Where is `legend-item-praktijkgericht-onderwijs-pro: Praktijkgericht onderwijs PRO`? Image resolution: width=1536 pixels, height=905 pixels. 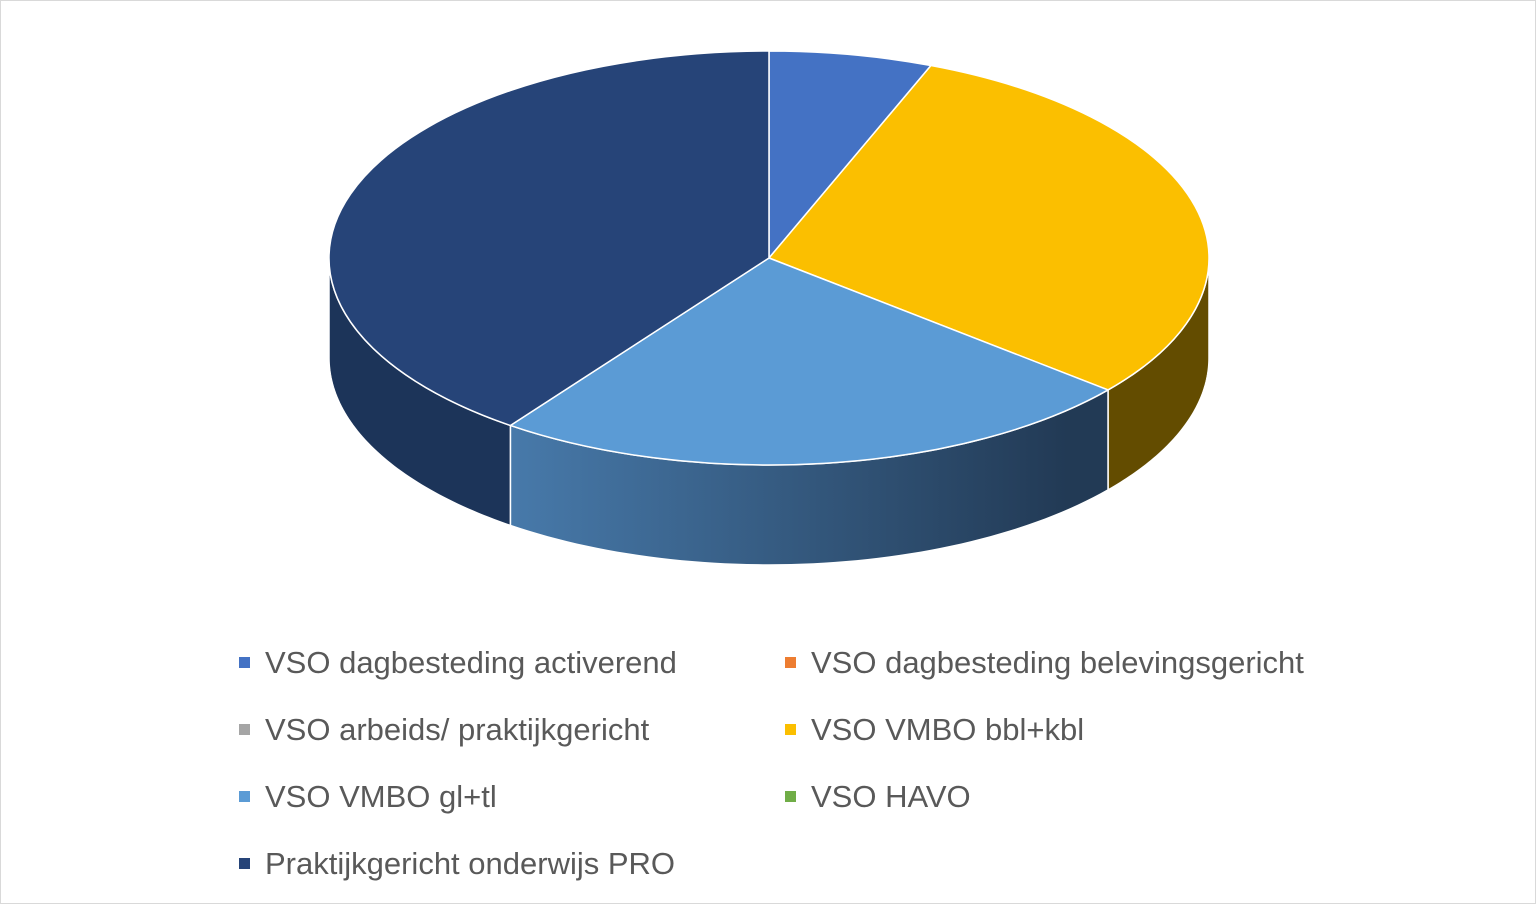
legend-item-praktijkgericht-onderwijs-pro: Praktijkgericht onderwijs PRO is located at coordinates (512, 863).